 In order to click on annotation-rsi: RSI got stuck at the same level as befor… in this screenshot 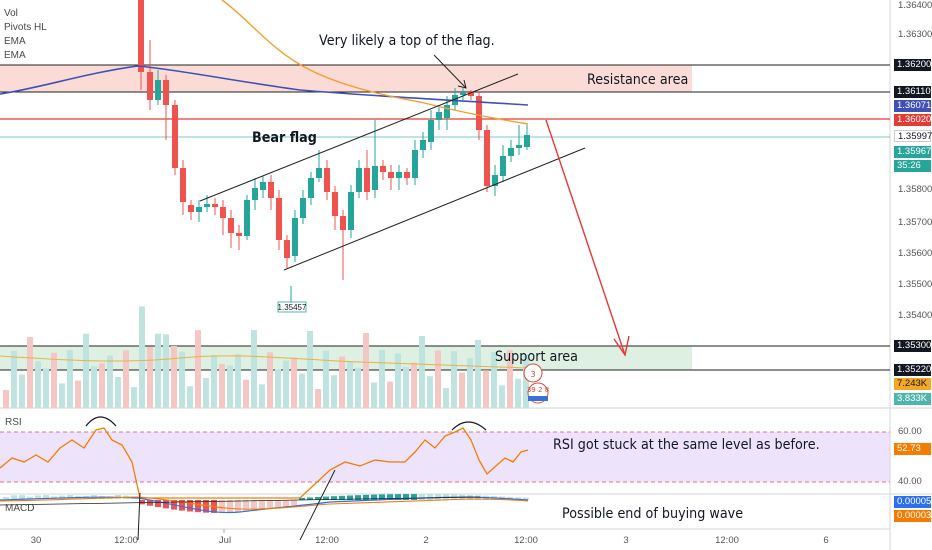, I will do `click(686, 445)`.